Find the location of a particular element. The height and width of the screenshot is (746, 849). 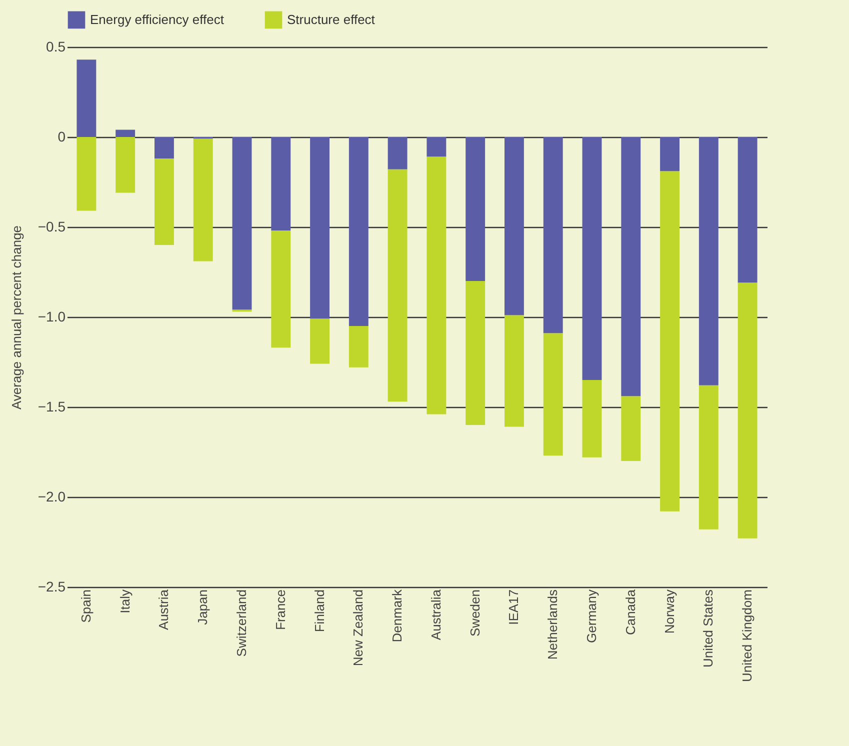

x-tick-label: Canada is located at coordinates (630, 612).